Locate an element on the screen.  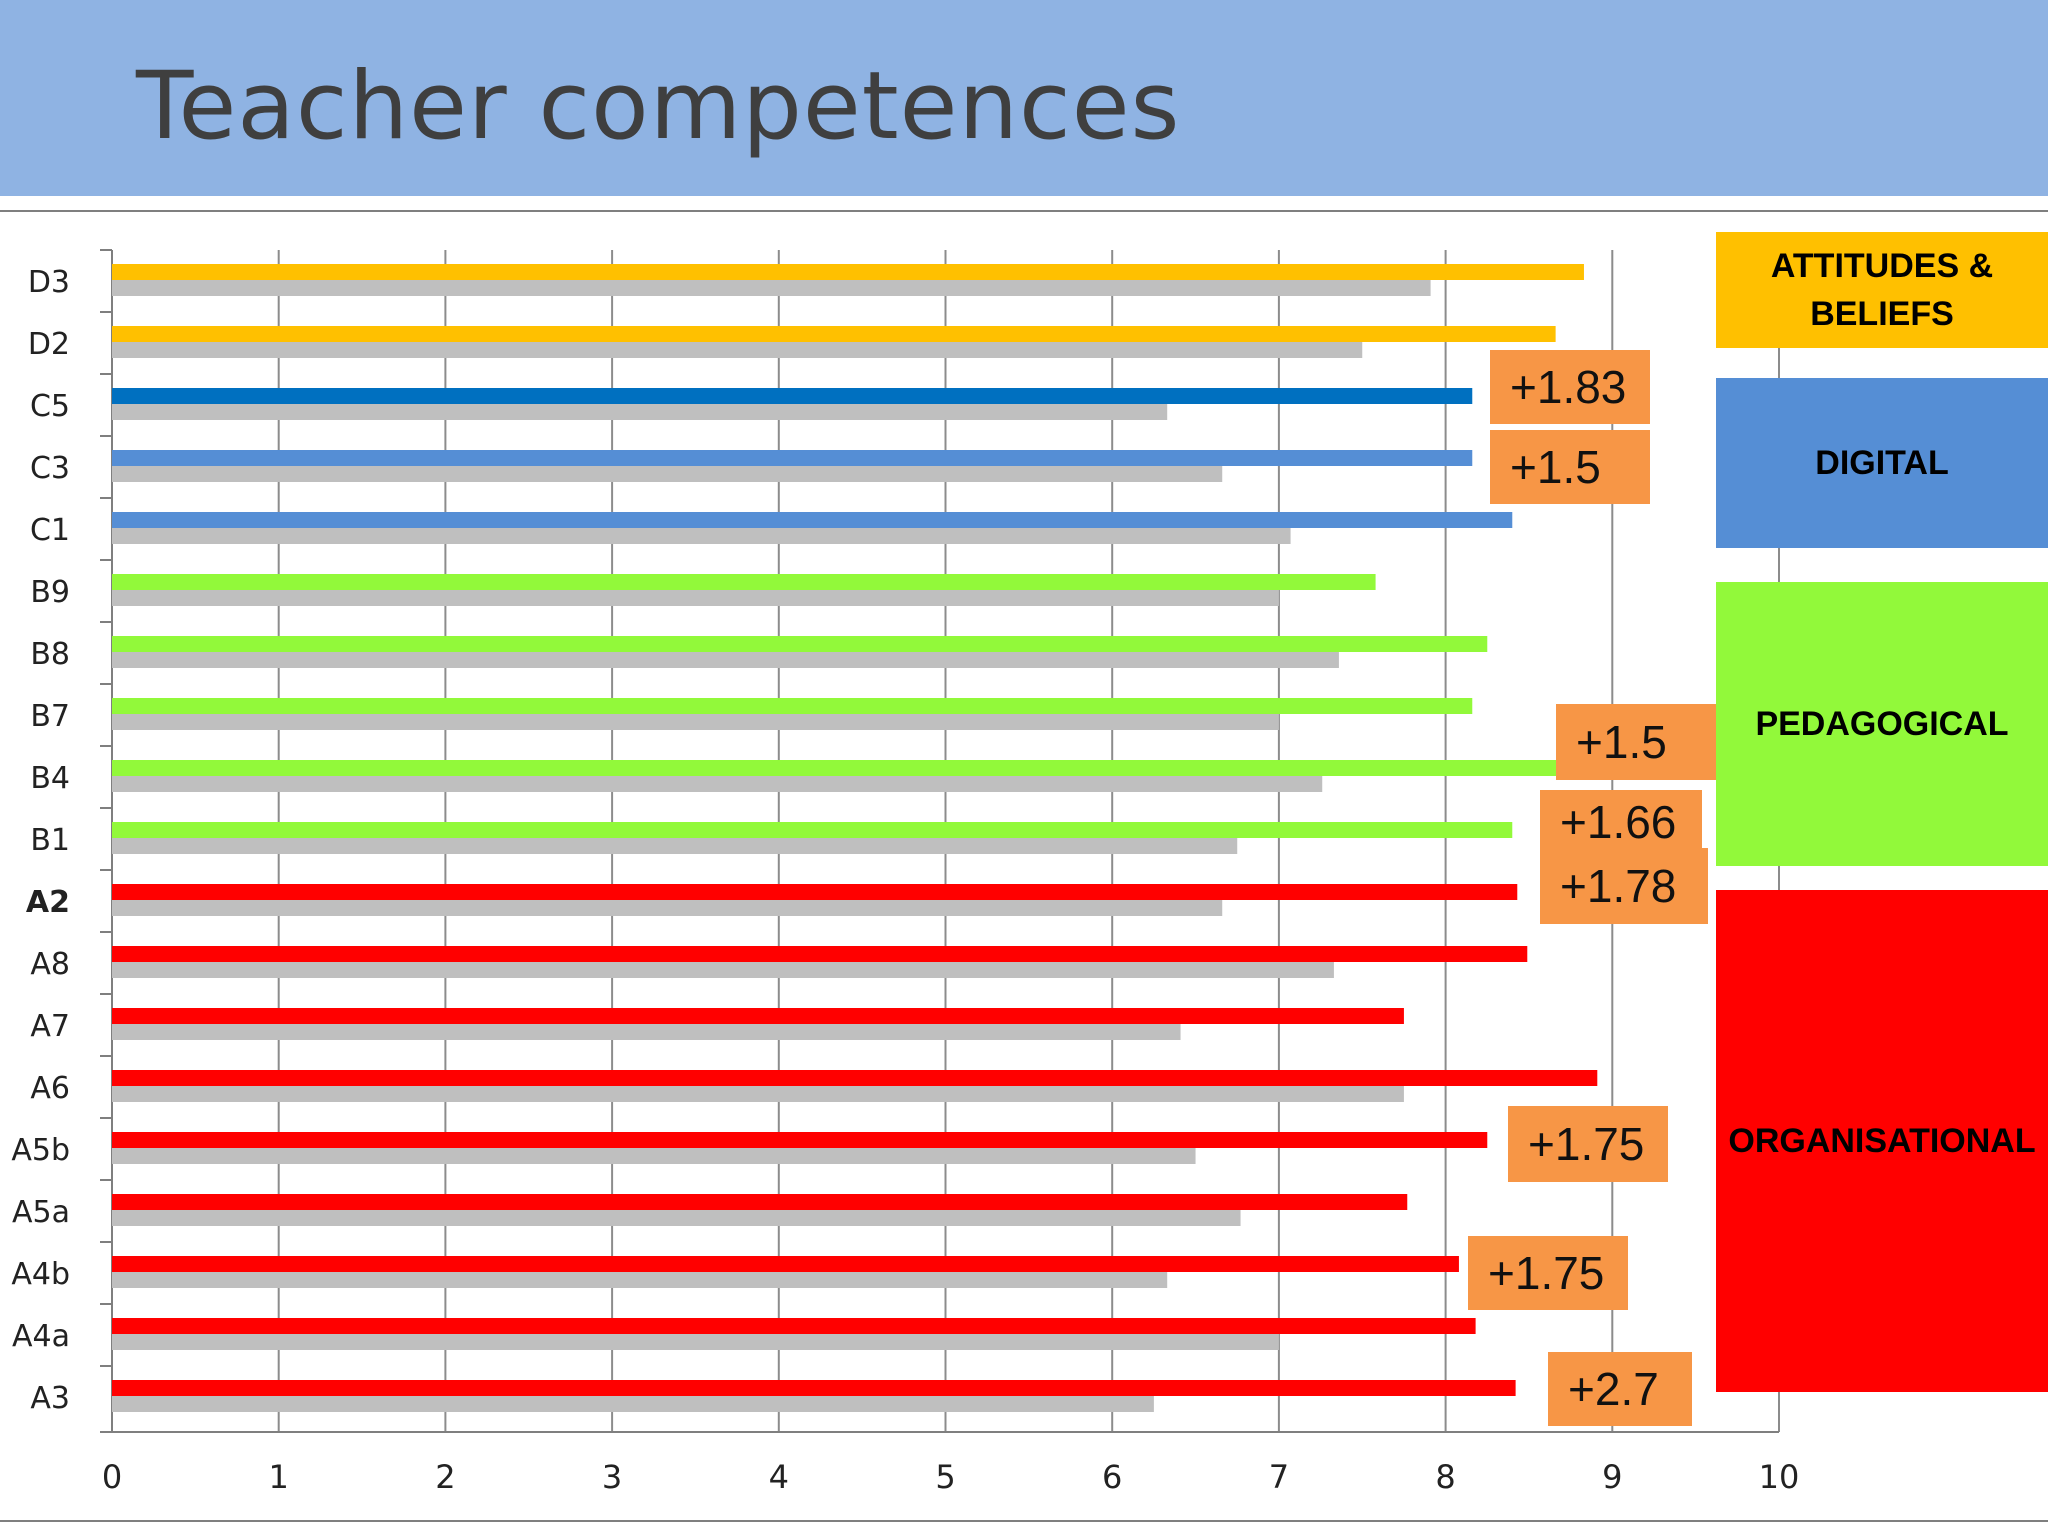
x-tick-label: 3 is located at coordinates (612, 1477).